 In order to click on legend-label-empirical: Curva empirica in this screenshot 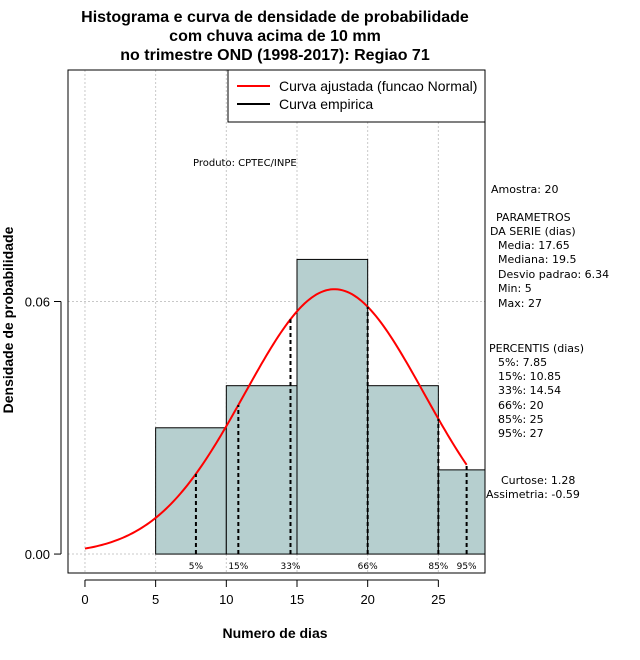, I will do `click(326, 104)`.